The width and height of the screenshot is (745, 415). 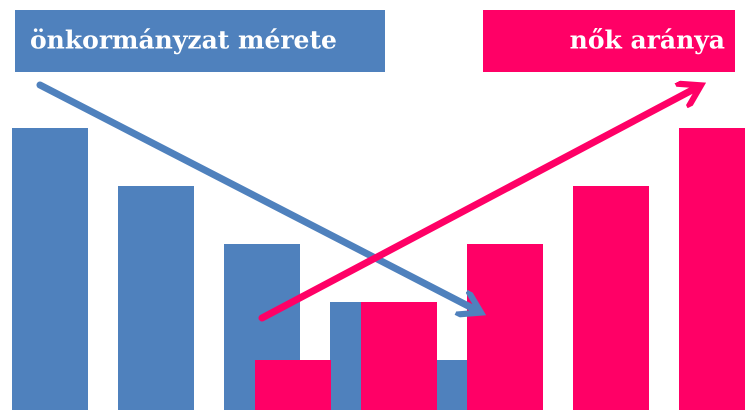 I want to click on legend-label: önkormányzat mérete, so click(x=183, y=40).